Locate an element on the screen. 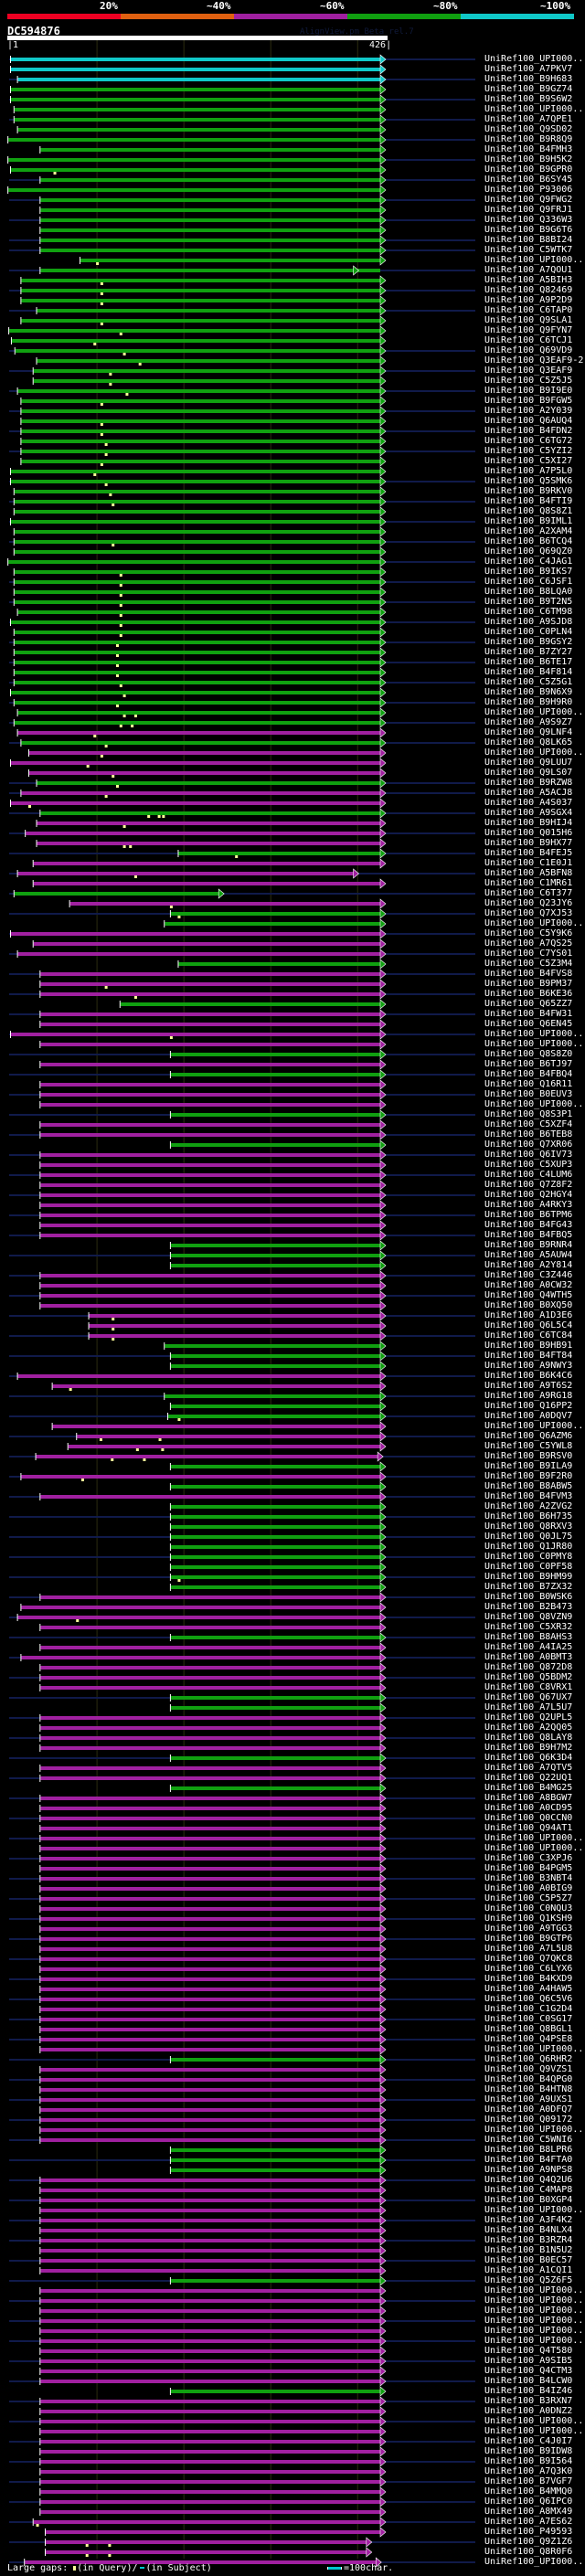 This screenshot has height=2576, width=585. hit-label: UniRef100_A3F4K2 is located at coordinates (529, 2220).